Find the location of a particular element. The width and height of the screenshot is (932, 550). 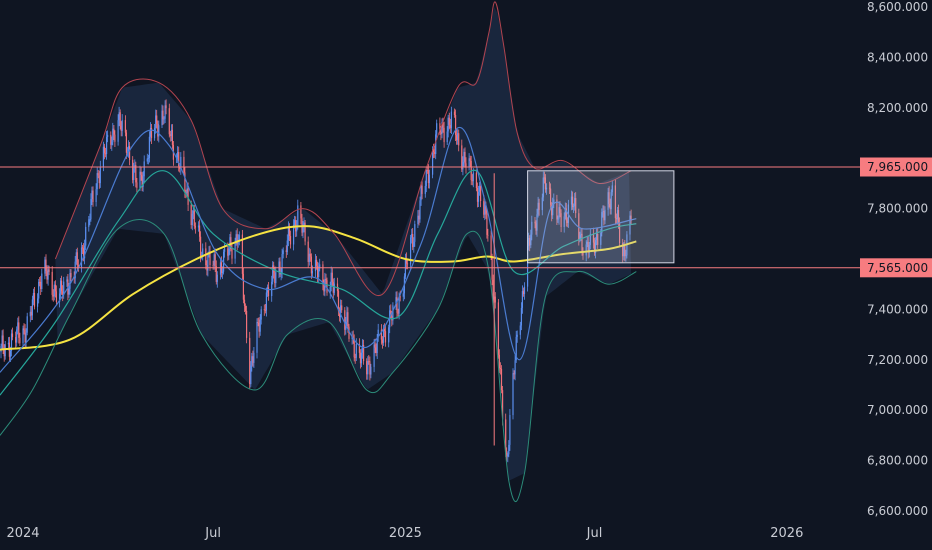

price-level-tag-bg is located at coordinates (896, 268).